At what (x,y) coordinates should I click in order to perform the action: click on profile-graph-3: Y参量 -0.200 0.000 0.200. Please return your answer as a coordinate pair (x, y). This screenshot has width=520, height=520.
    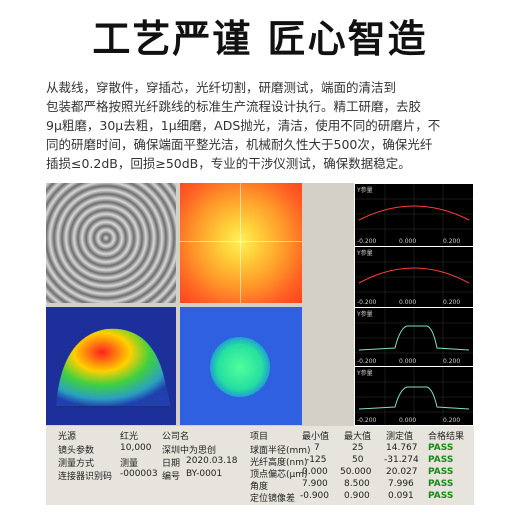
    Looking at the image, I should click on (414, 337).